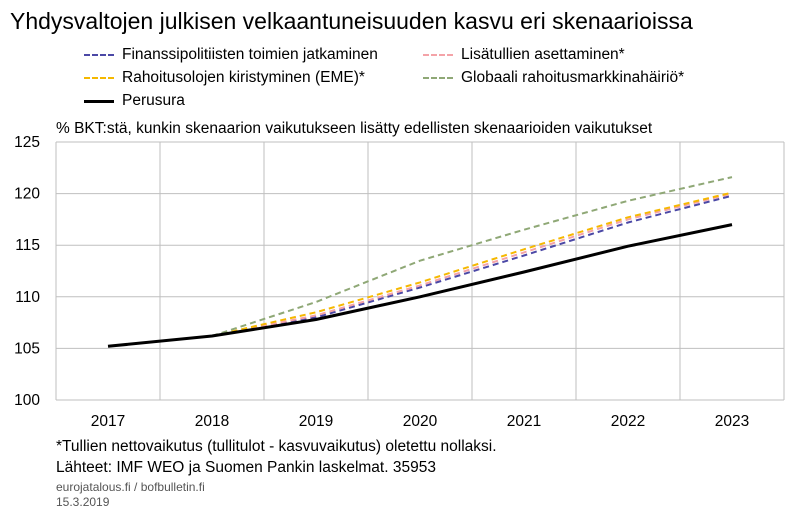  I want to click on site-credit: eurojatalous.fi / bofbulletin.fi, so click(130, 487).